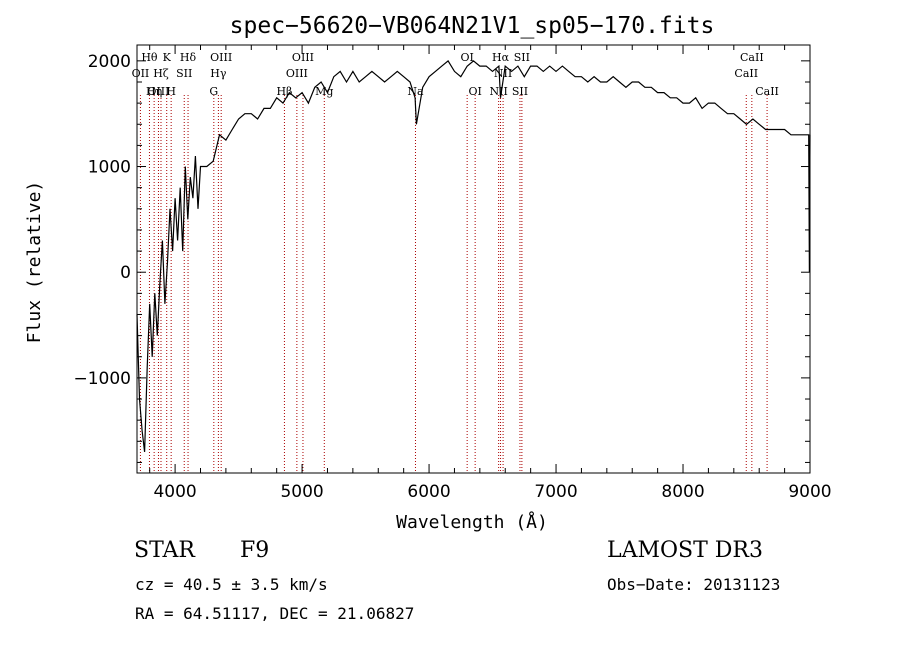  What do you see at coordinates (415, 91) in the screenshot?
I see `line-label: Na` at bounding box center [415, 91].